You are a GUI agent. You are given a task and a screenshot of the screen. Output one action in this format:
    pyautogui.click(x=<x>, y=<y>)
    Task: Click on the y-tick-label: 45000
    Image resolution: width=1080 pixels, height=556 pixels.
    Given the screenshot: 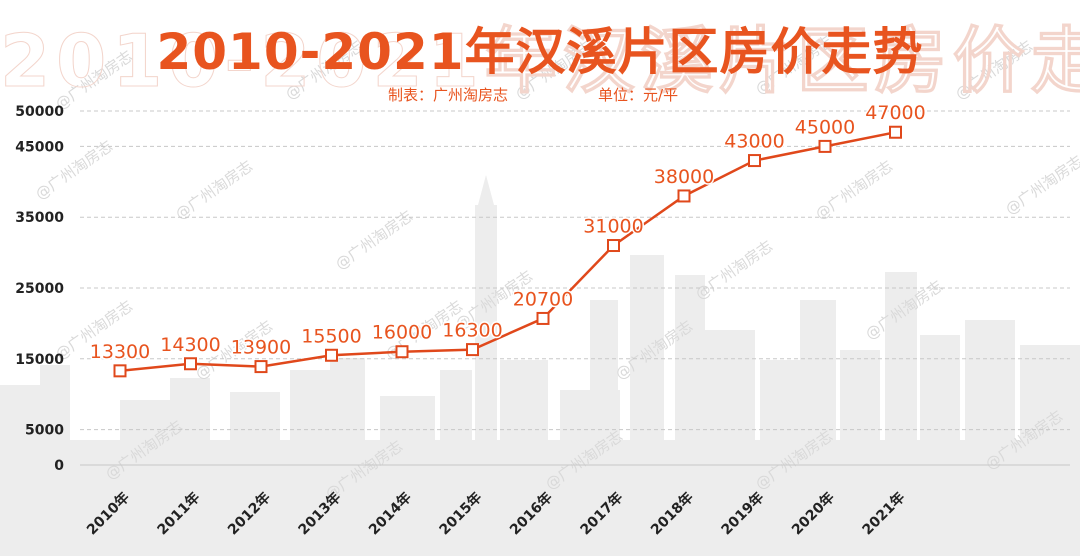 What is the action you would take?
    pyautogui.click(x=39, y=147)
    